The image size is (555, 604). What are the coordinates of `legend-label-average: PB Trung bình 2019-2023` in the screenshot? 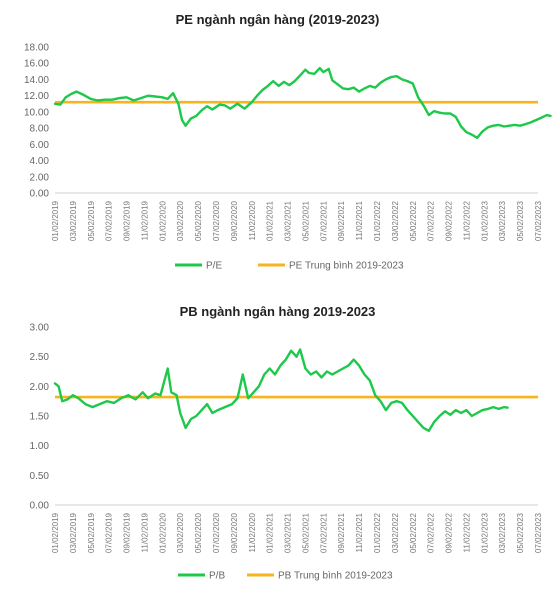 It's located at (335, 576).